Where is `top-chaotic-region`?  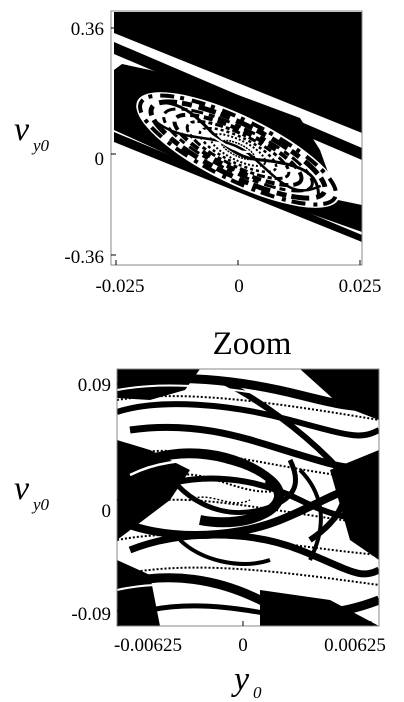 top-chaotic-region is located at coordinates (238, 150).